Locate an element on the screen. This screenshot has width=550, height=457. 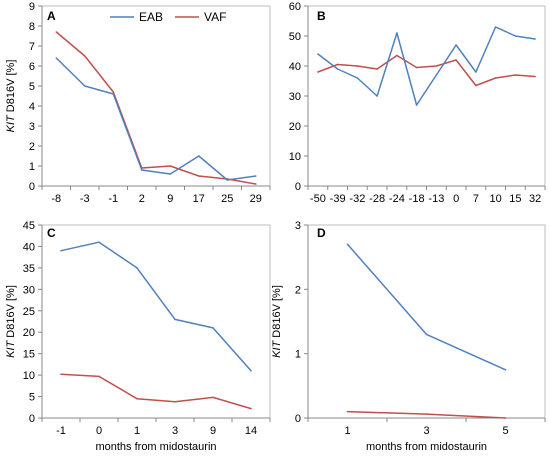
y-tick-label: 9 is located at coordinates (32, 7).